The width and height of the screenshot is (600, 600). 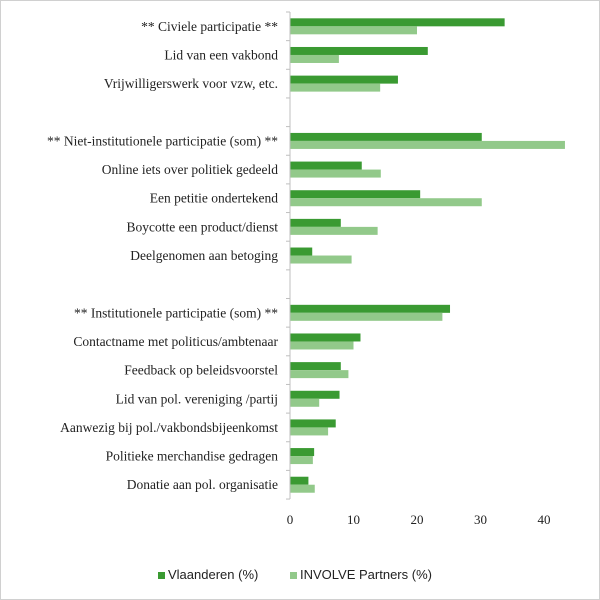 What do you see at coordinates (190, 169) in the screenshot?
I see `category-label: Online iets over politiek gedeeld` at bounding box center [190, 169].